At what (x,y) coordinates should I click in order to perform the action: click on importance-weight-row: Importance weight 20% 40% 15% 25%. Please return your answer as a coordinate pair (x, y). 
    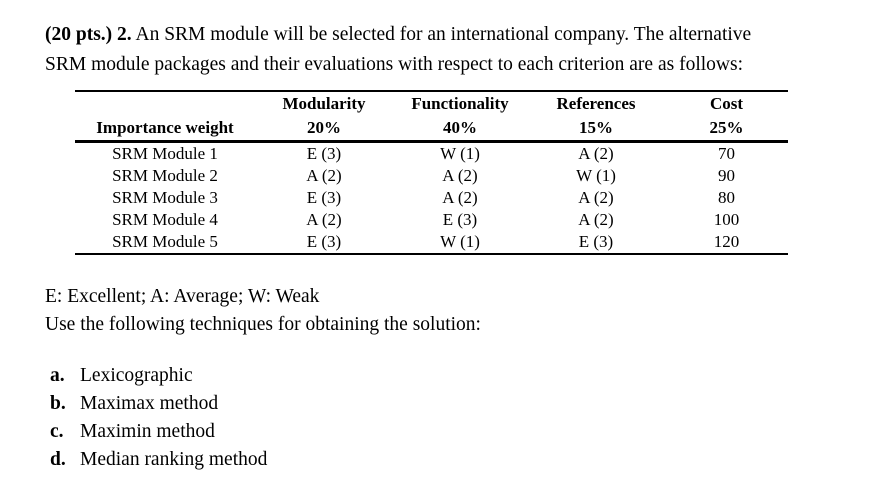
    Looking at the image, I should click on (431, 129).